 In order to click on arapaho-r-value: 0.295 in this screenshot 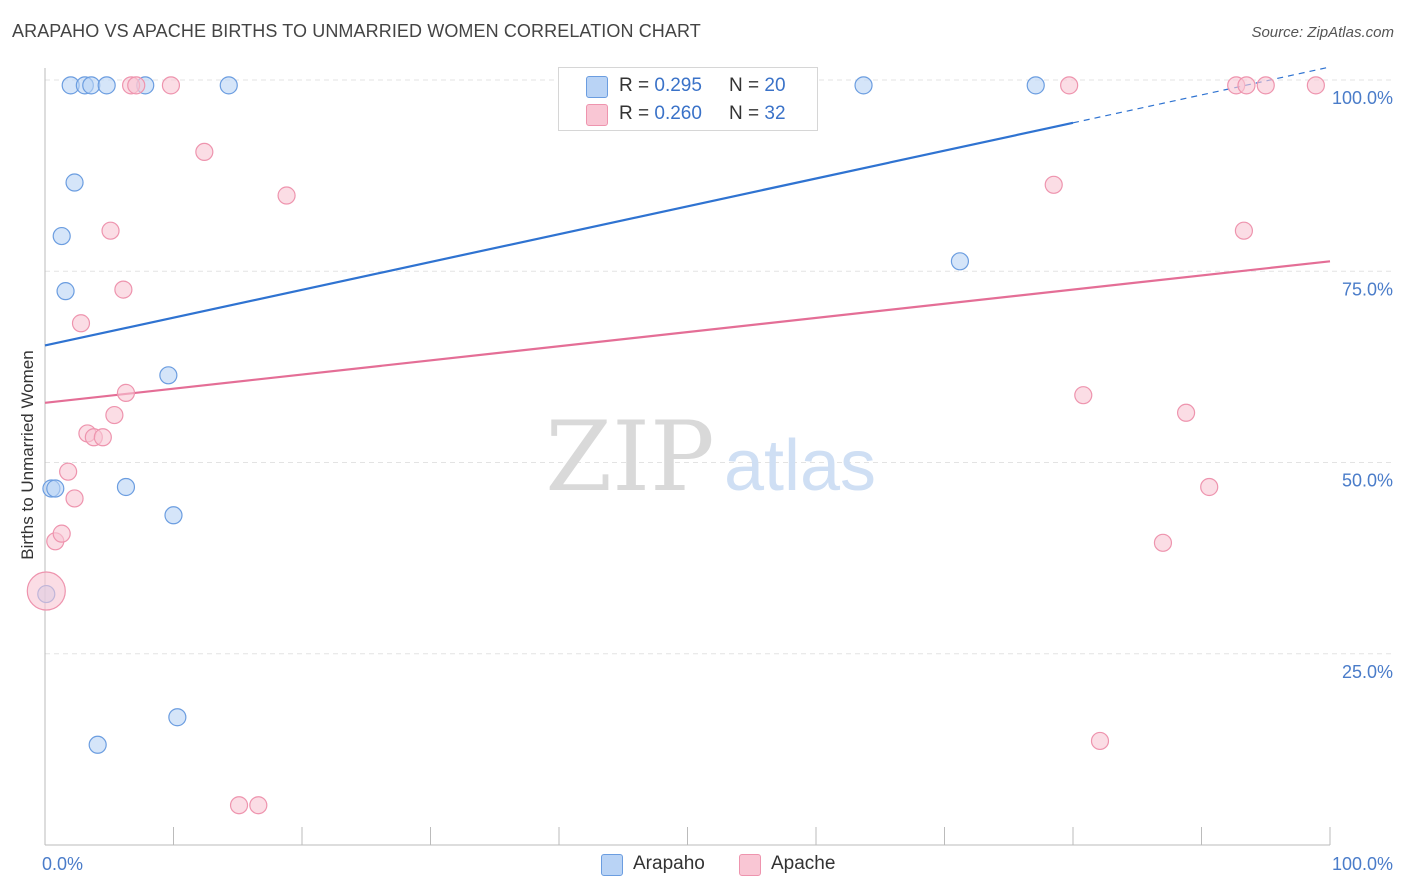, I will do `click(678, 85)`.